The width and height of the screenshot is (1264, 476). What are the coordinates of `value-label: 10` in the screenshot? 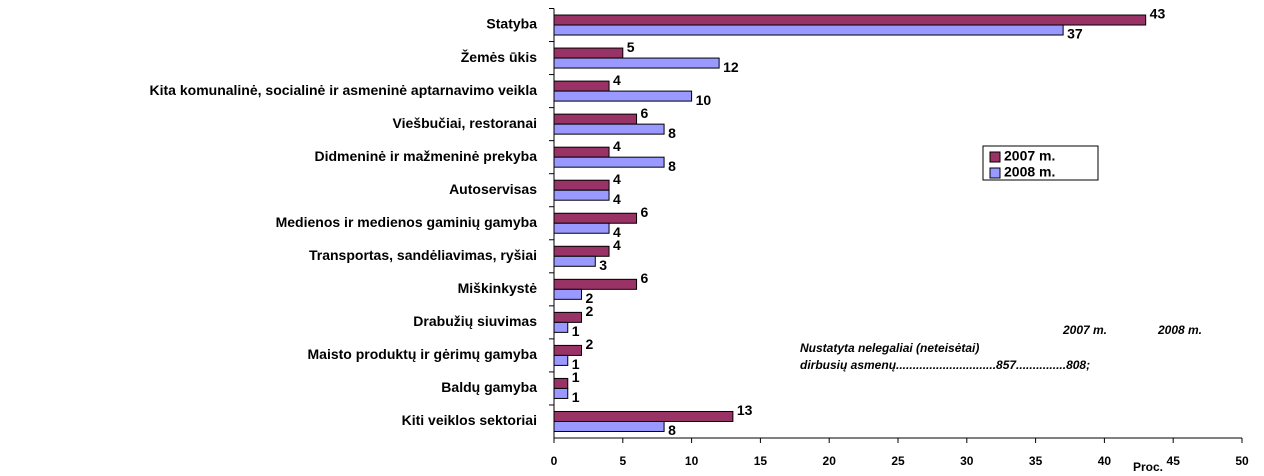 It's located at (704, 100).